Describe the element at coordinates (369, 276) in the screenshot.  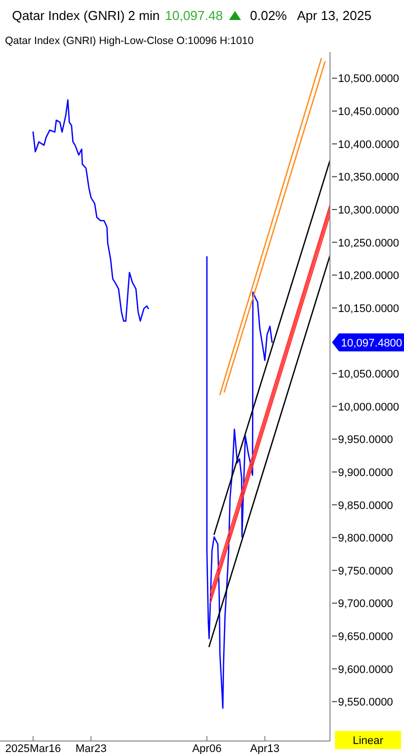
I see `y-tick-label: 10,200.0000` at that location.